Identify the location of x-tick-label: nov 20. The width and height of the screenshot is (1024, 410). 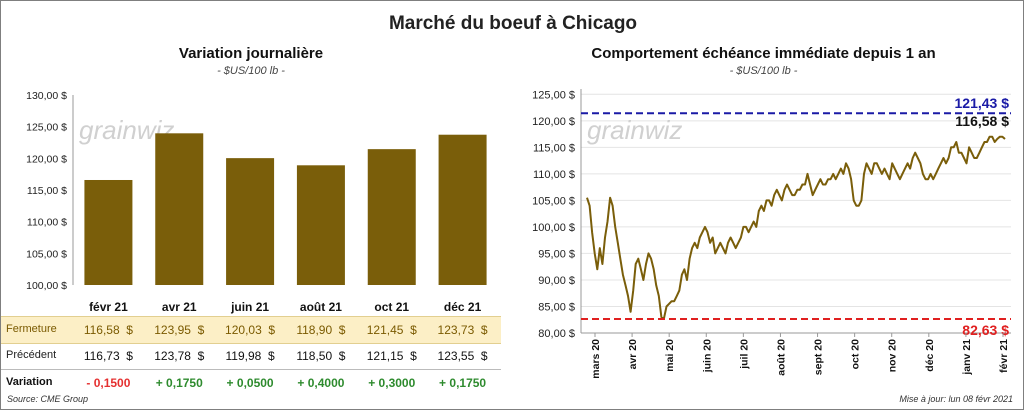
(893, 355).